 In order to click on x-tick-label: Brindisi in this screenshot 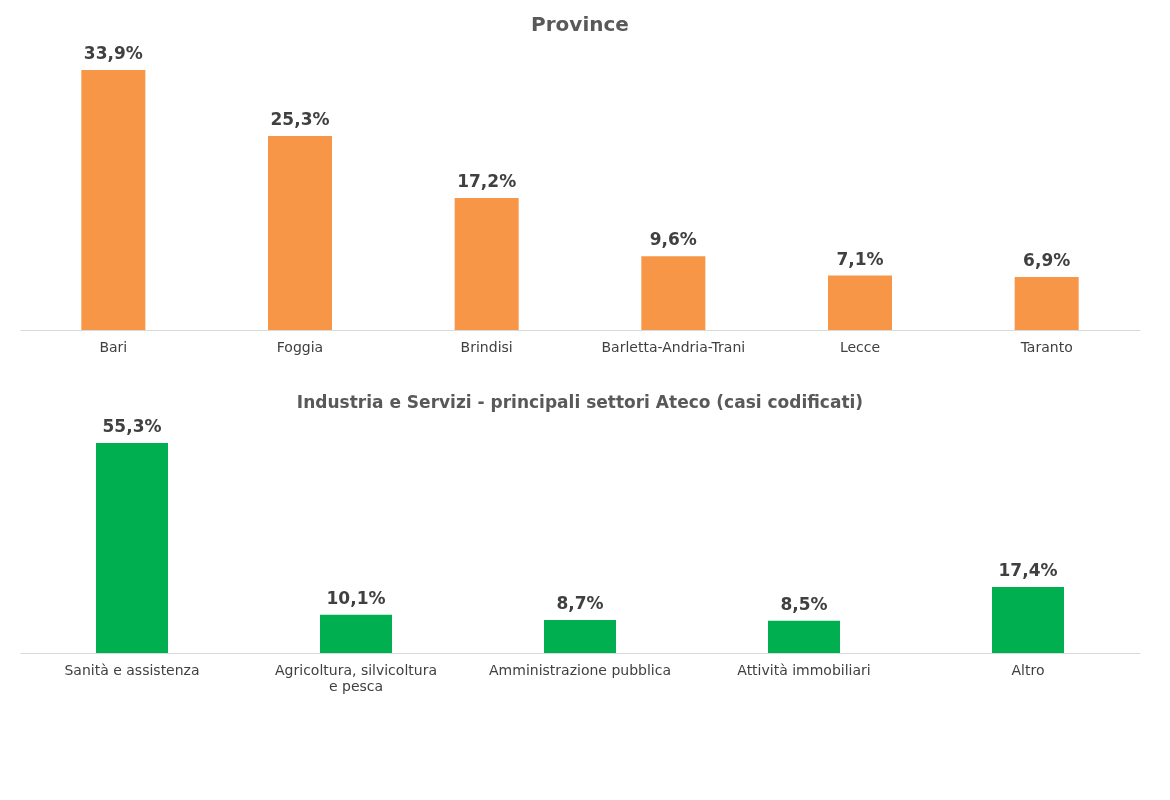, I will do `click(486, 346)`.